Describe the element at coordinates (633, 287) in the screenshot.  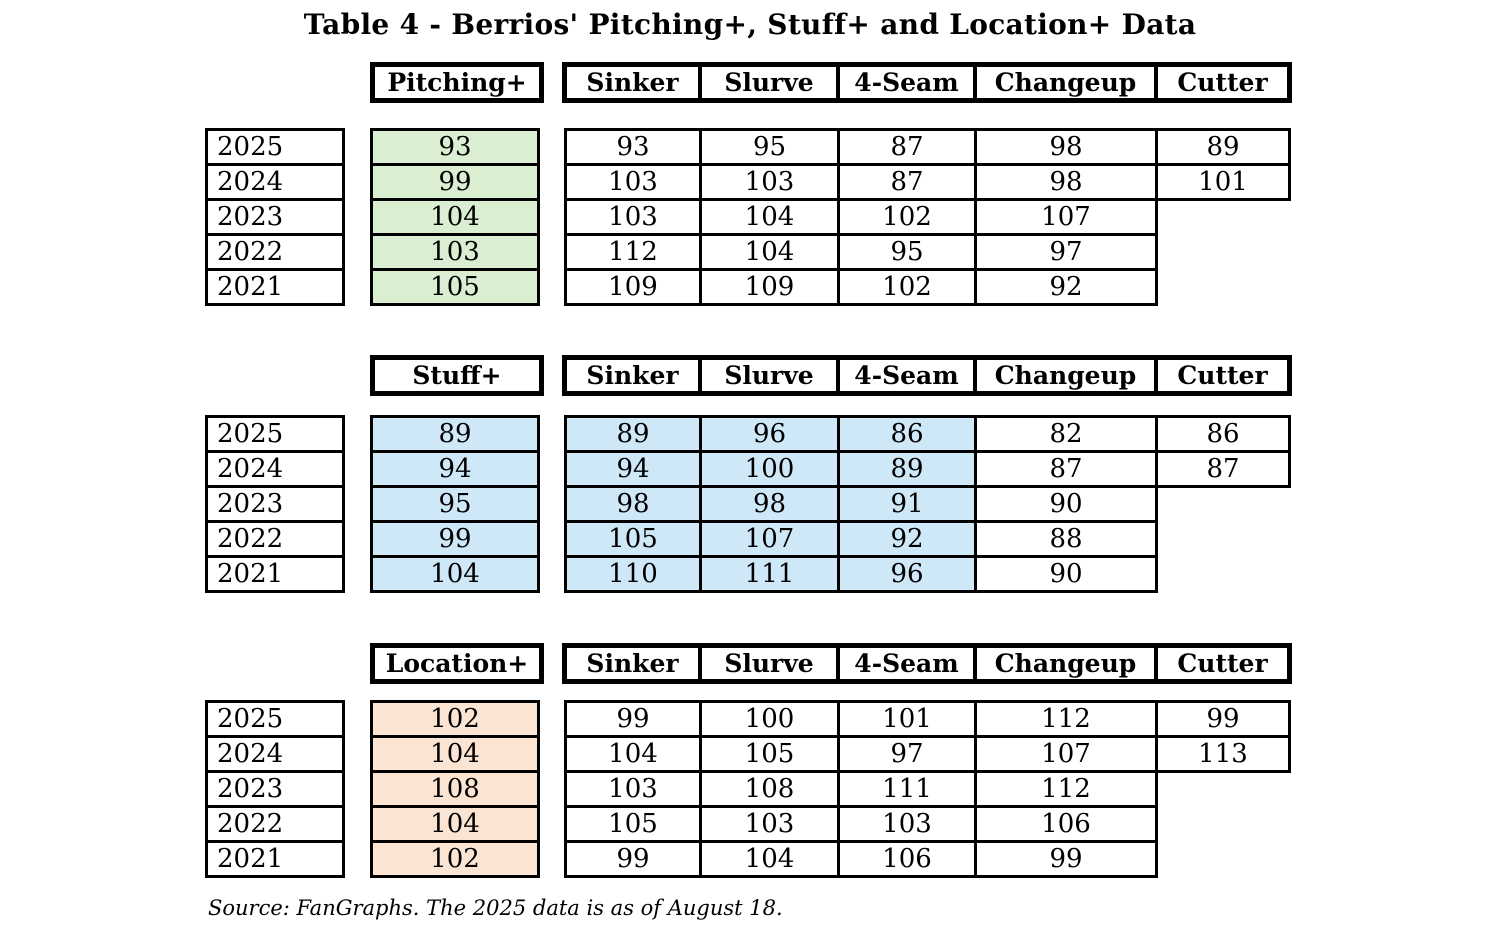
I see `sinker-value: 109` at that location.